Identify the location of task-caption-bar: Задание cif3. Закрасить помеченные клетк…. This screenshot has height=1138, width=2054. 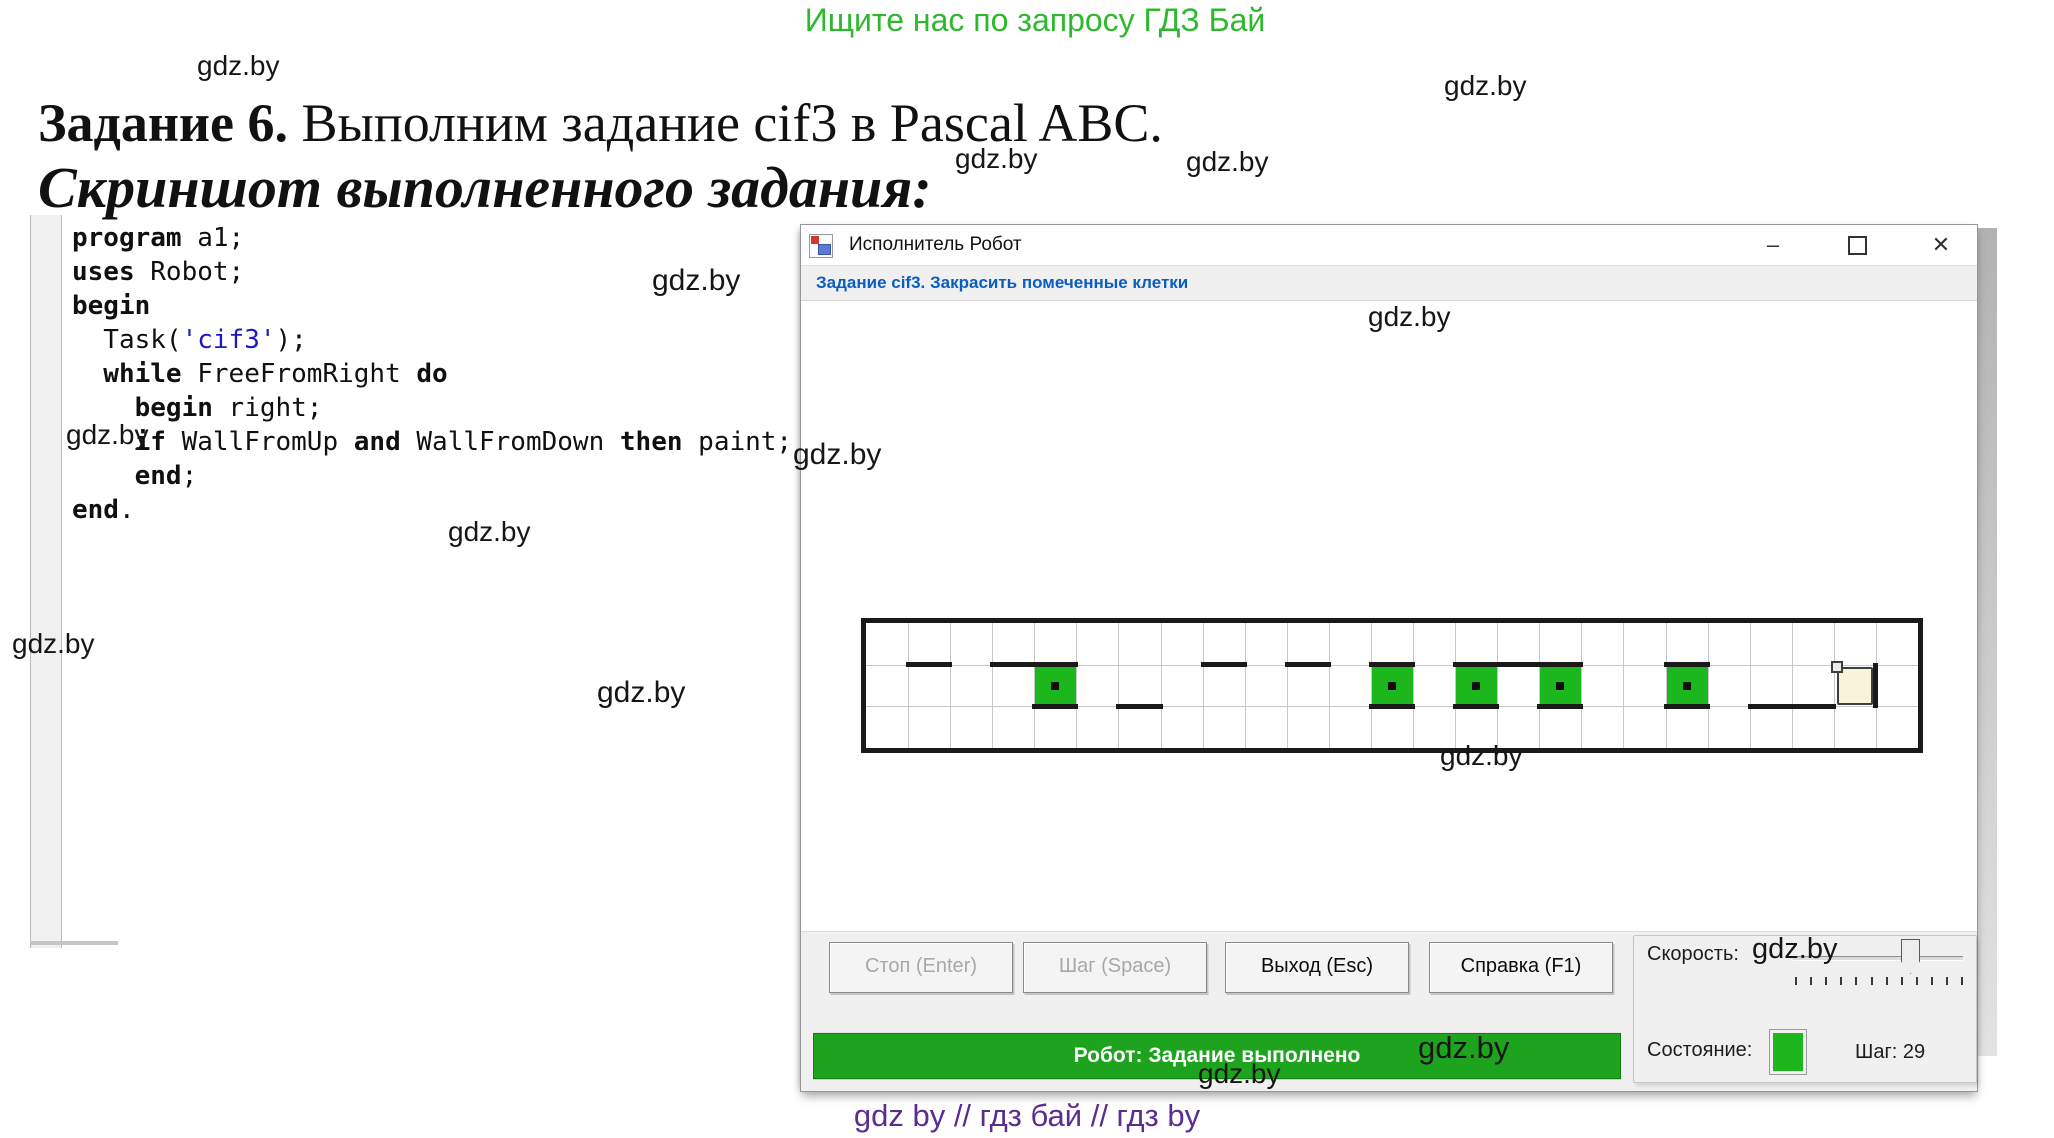
(1389, 283).